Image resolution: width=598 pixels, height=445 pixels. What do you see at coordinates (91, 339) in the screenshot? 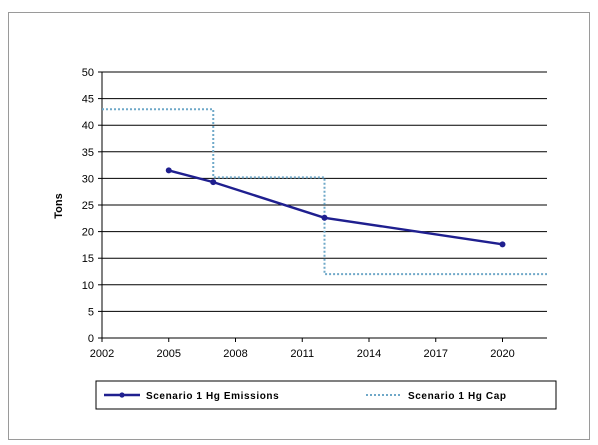
I see `y-tick-label: 0` at bounding box center [91, 339].